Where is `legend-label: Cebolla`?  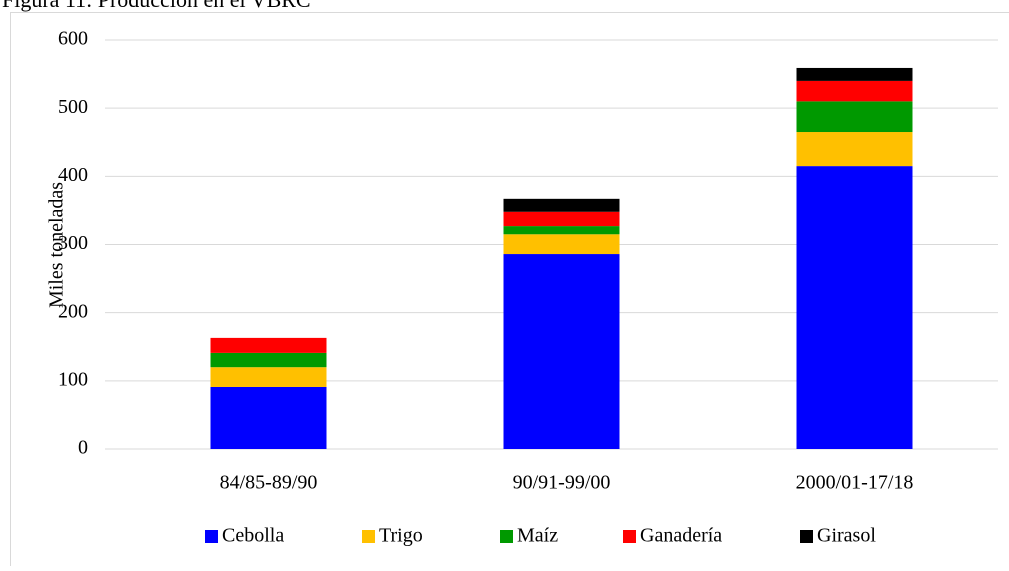
legend-label: Cebolla is located at coordinates (253, 536).